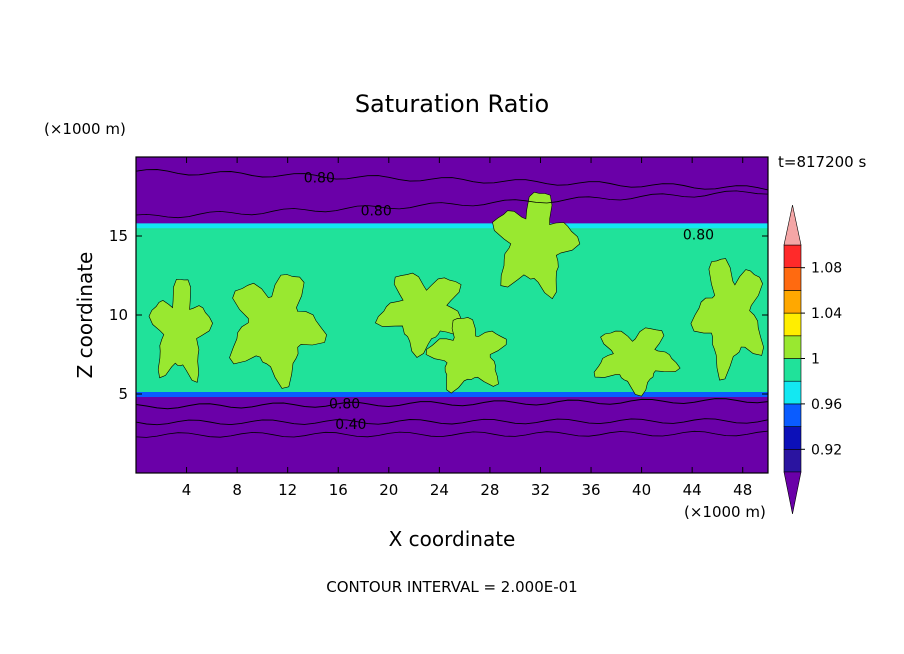  Describe the element at coordinates (725, 512) in the screenshot. I see `x-unit-label: (×1000 m)` at that location.